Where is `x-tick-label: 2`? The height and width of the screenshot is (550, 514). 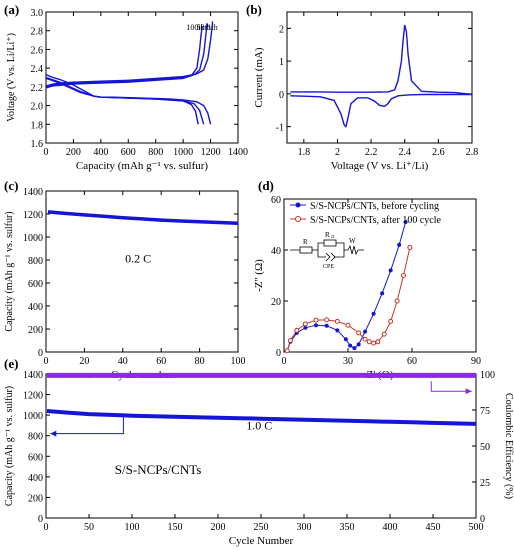 x-tick-label: 2 is located at coordinates (337, 152).